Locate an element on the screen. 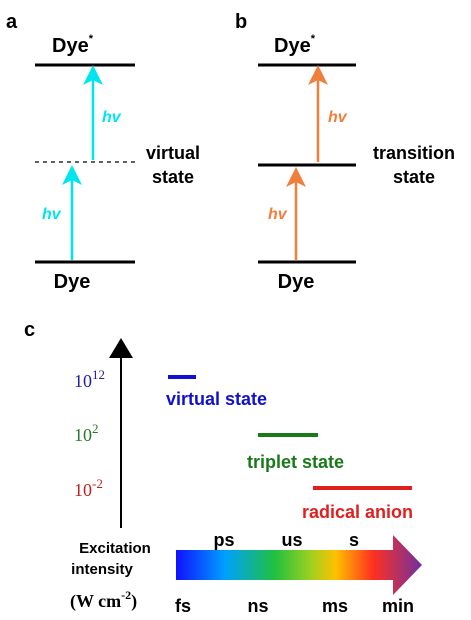  unit-label: (W cm-2) is located at coordinates (103, 600).